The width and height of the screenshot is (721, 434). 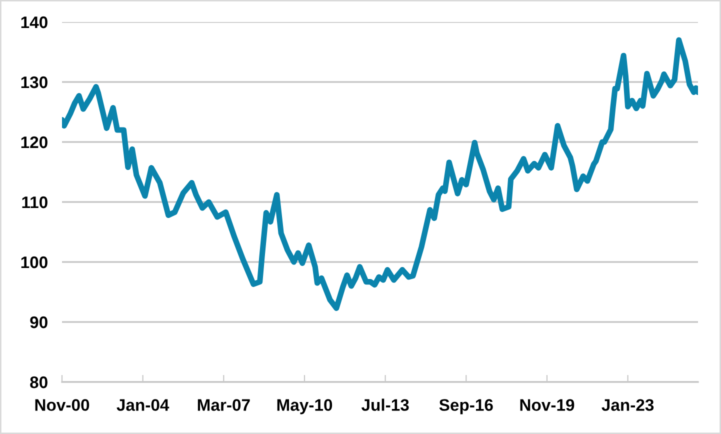 I want to click on y-tick-label: 90, so click(x=39, y=322).